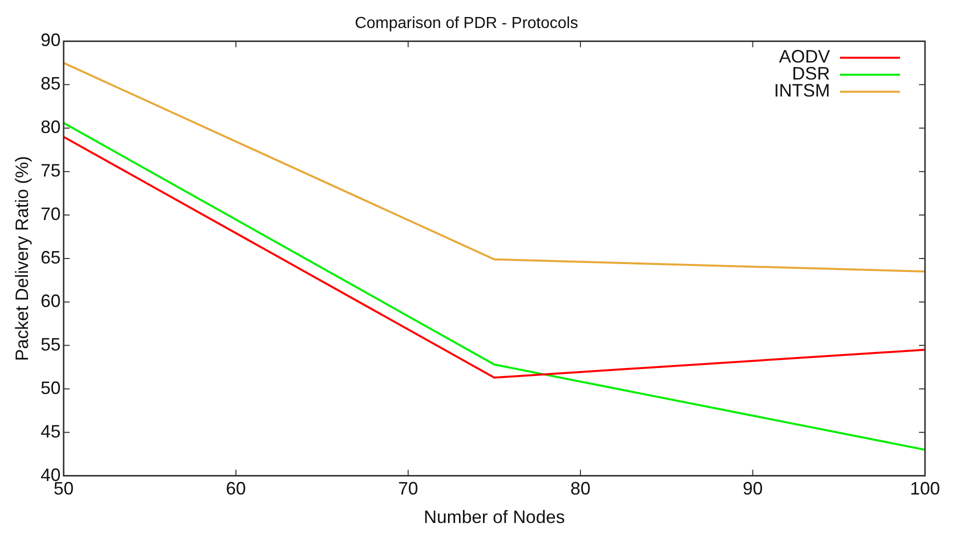  What do you see at coordinates (50, 214) in the screenshot?
I see `y-tick-label: 70` at bounding box center [50, 214].